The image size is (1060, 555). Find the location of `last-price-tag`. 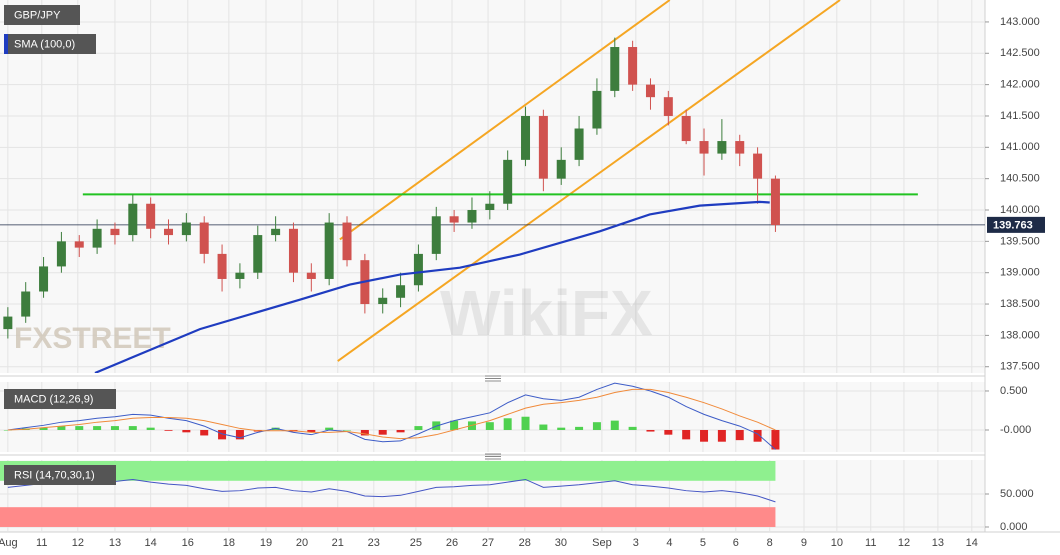

last-price-tag is located at coordinates (1016, 224).